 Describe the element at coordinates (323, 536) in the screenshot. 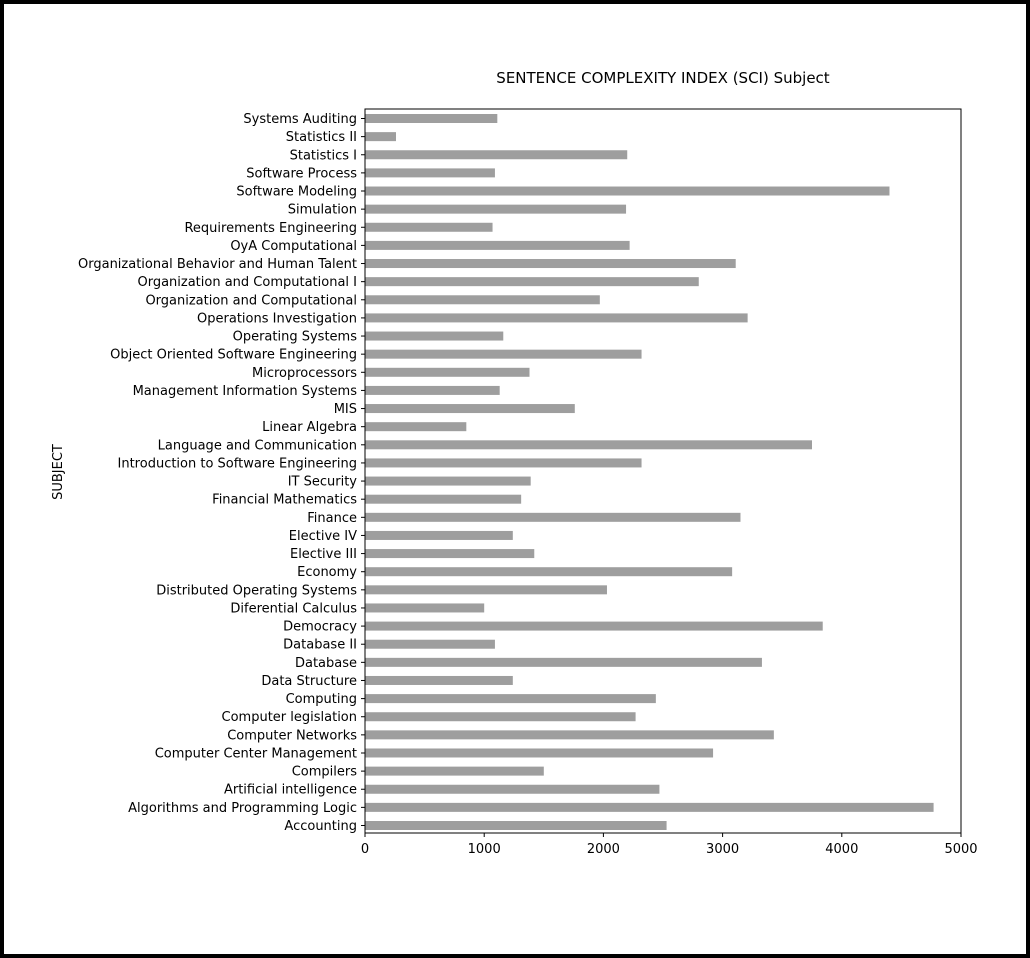

I see `y-tick-label: Elective IV` at that location.